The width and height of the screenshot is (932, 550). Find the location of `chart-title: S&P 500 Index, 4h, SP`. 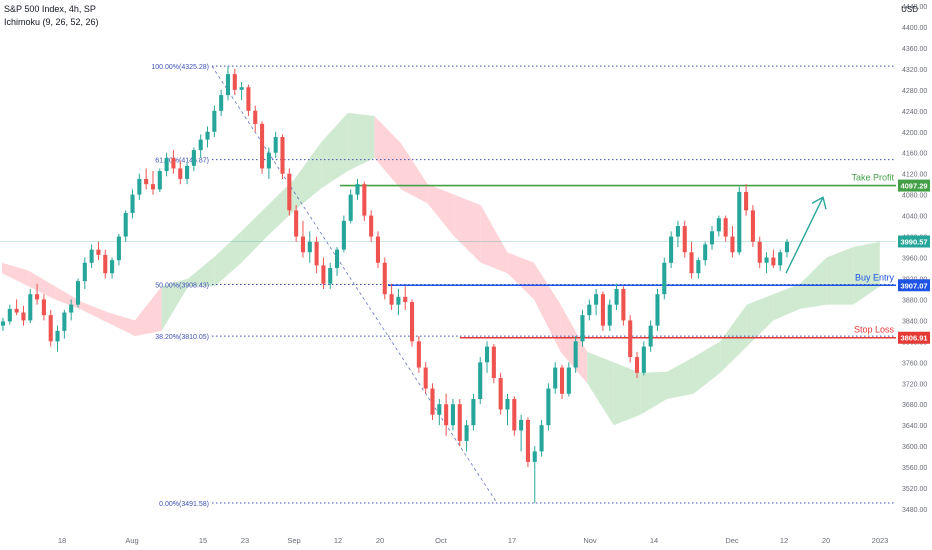

chart-title: S&P 500 Index, 4h, SP is located at coordinates (50, 9).